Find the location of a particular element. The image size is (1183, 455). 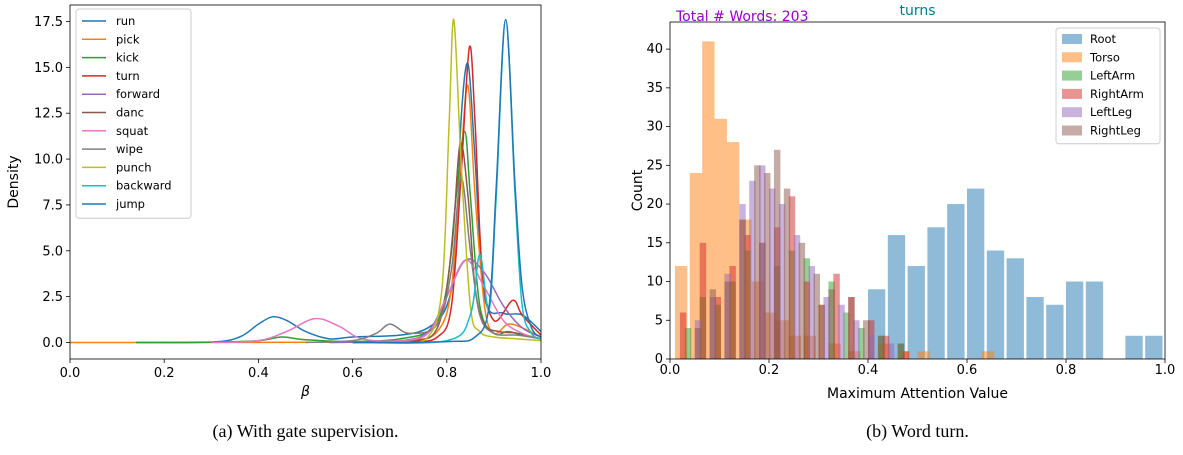

histogram-legend-swatch-RightArm is located at coordinates (1072, 93).